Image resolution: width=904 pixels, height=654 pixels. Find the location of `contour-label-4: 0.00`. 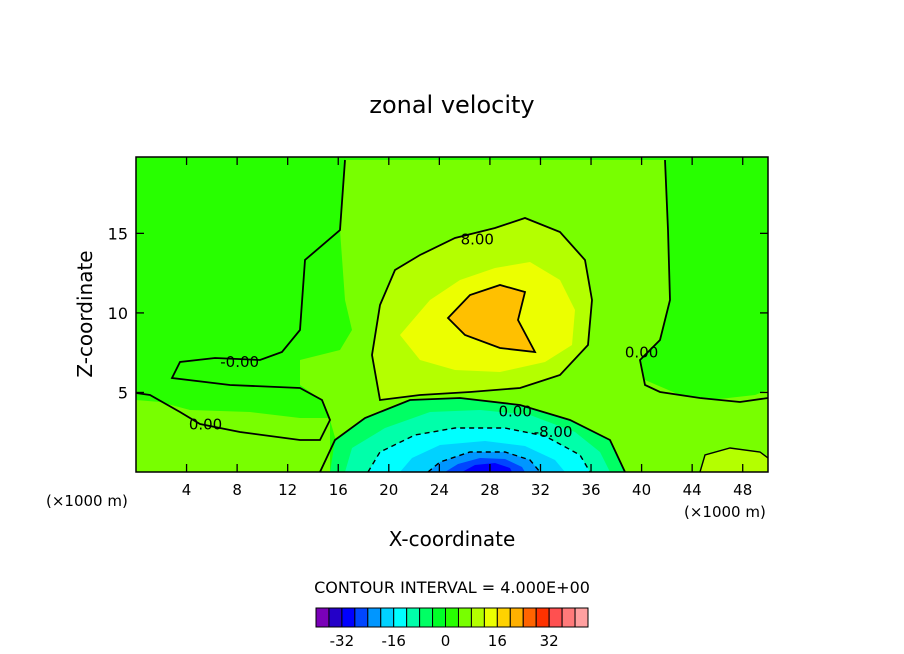

contour-label-4: 0.00 is located at coordinates (514, 412).